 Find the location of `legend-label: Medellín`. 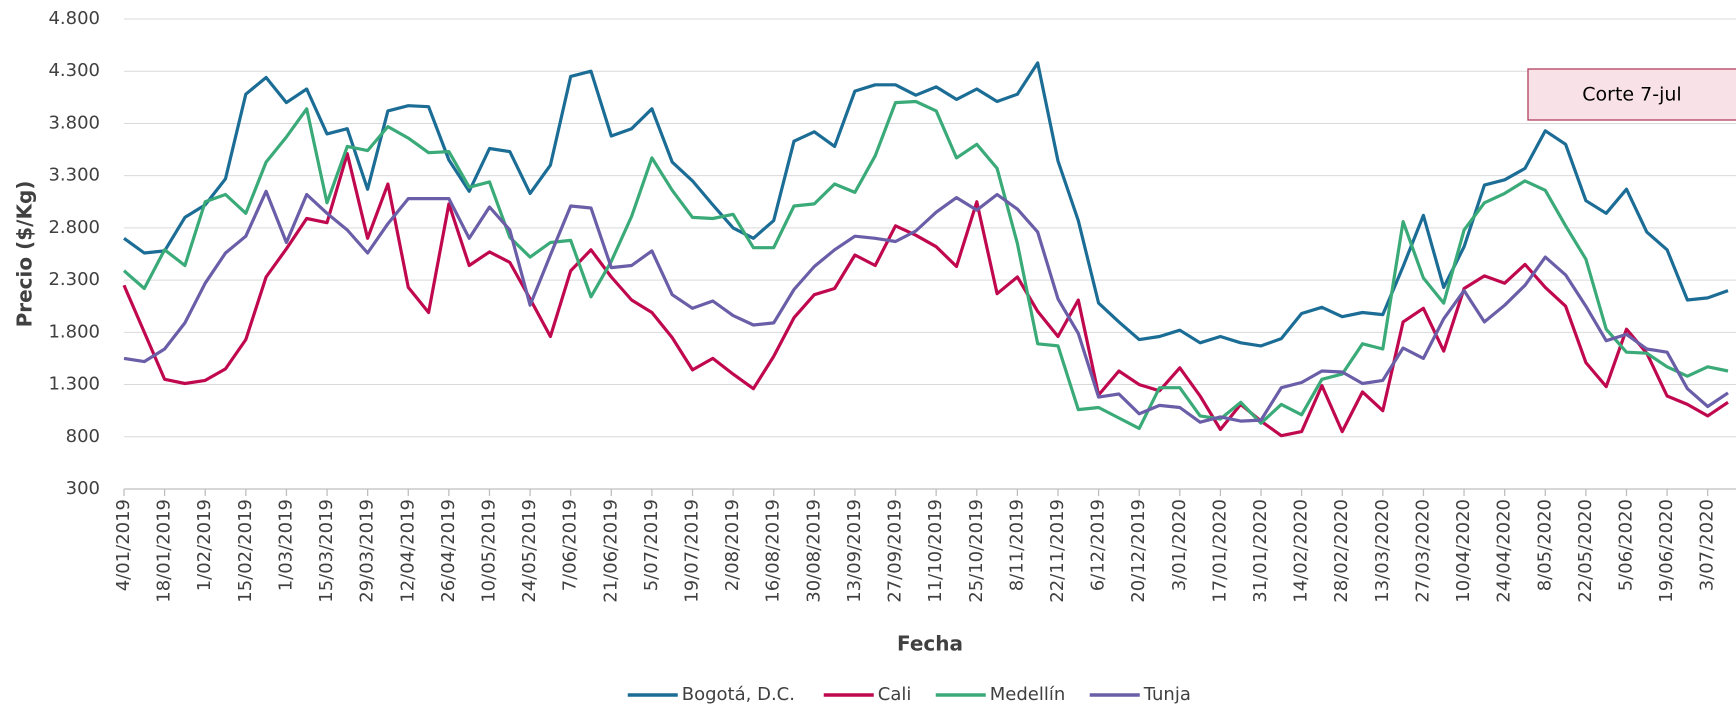

legend-label: Medellín is located at coordinates (1028, 694).